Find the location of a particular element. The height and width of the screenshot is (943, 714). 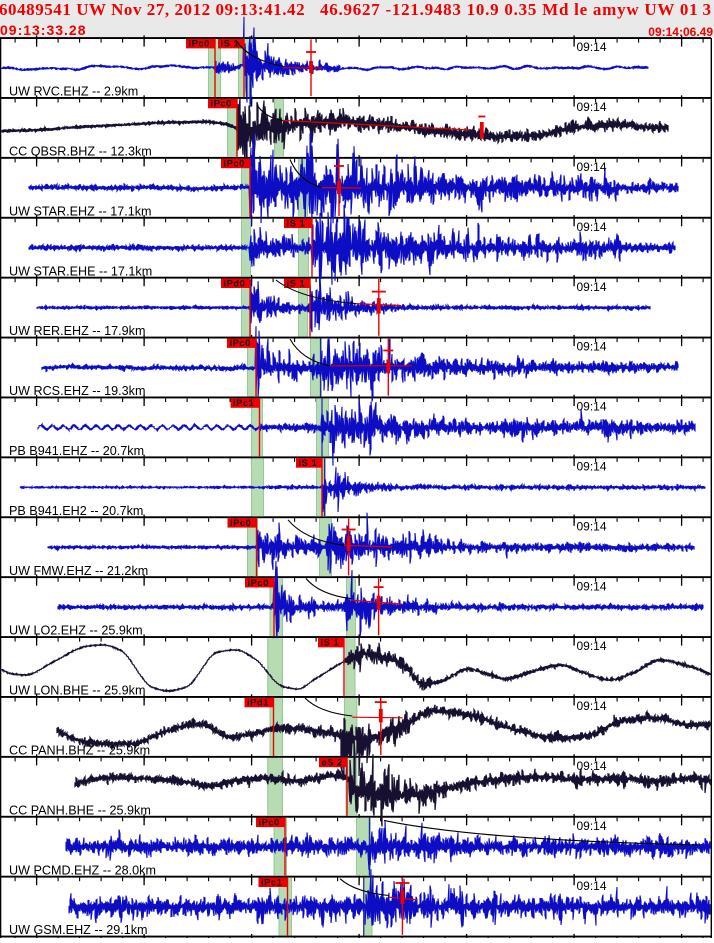

svg-text: UW GSM.EHZ -- 29.1km is located at coordinates (78, 930).